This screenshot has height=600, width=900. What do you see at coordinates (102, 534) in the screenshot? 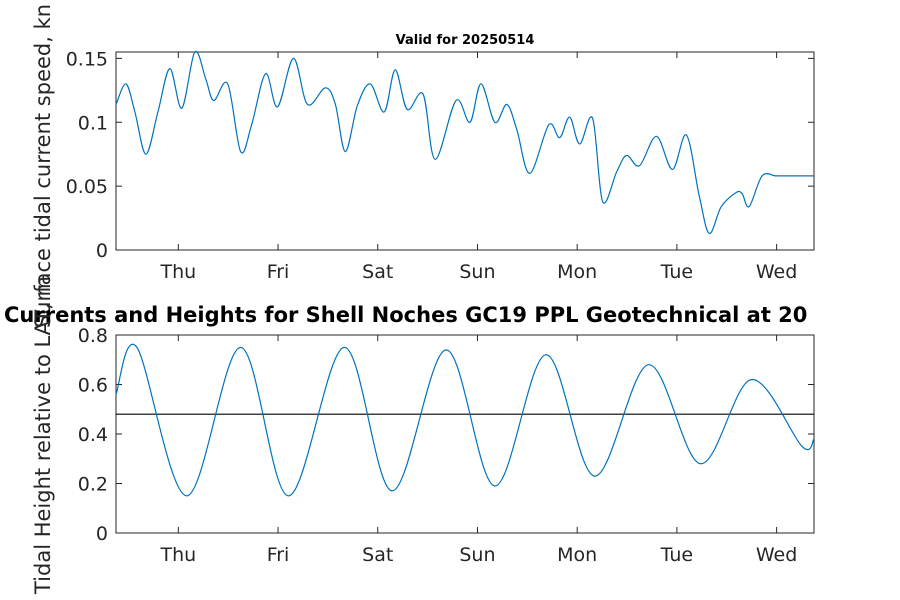
I see `height-y-tick-label: 0` at bounding box center [102, 534].